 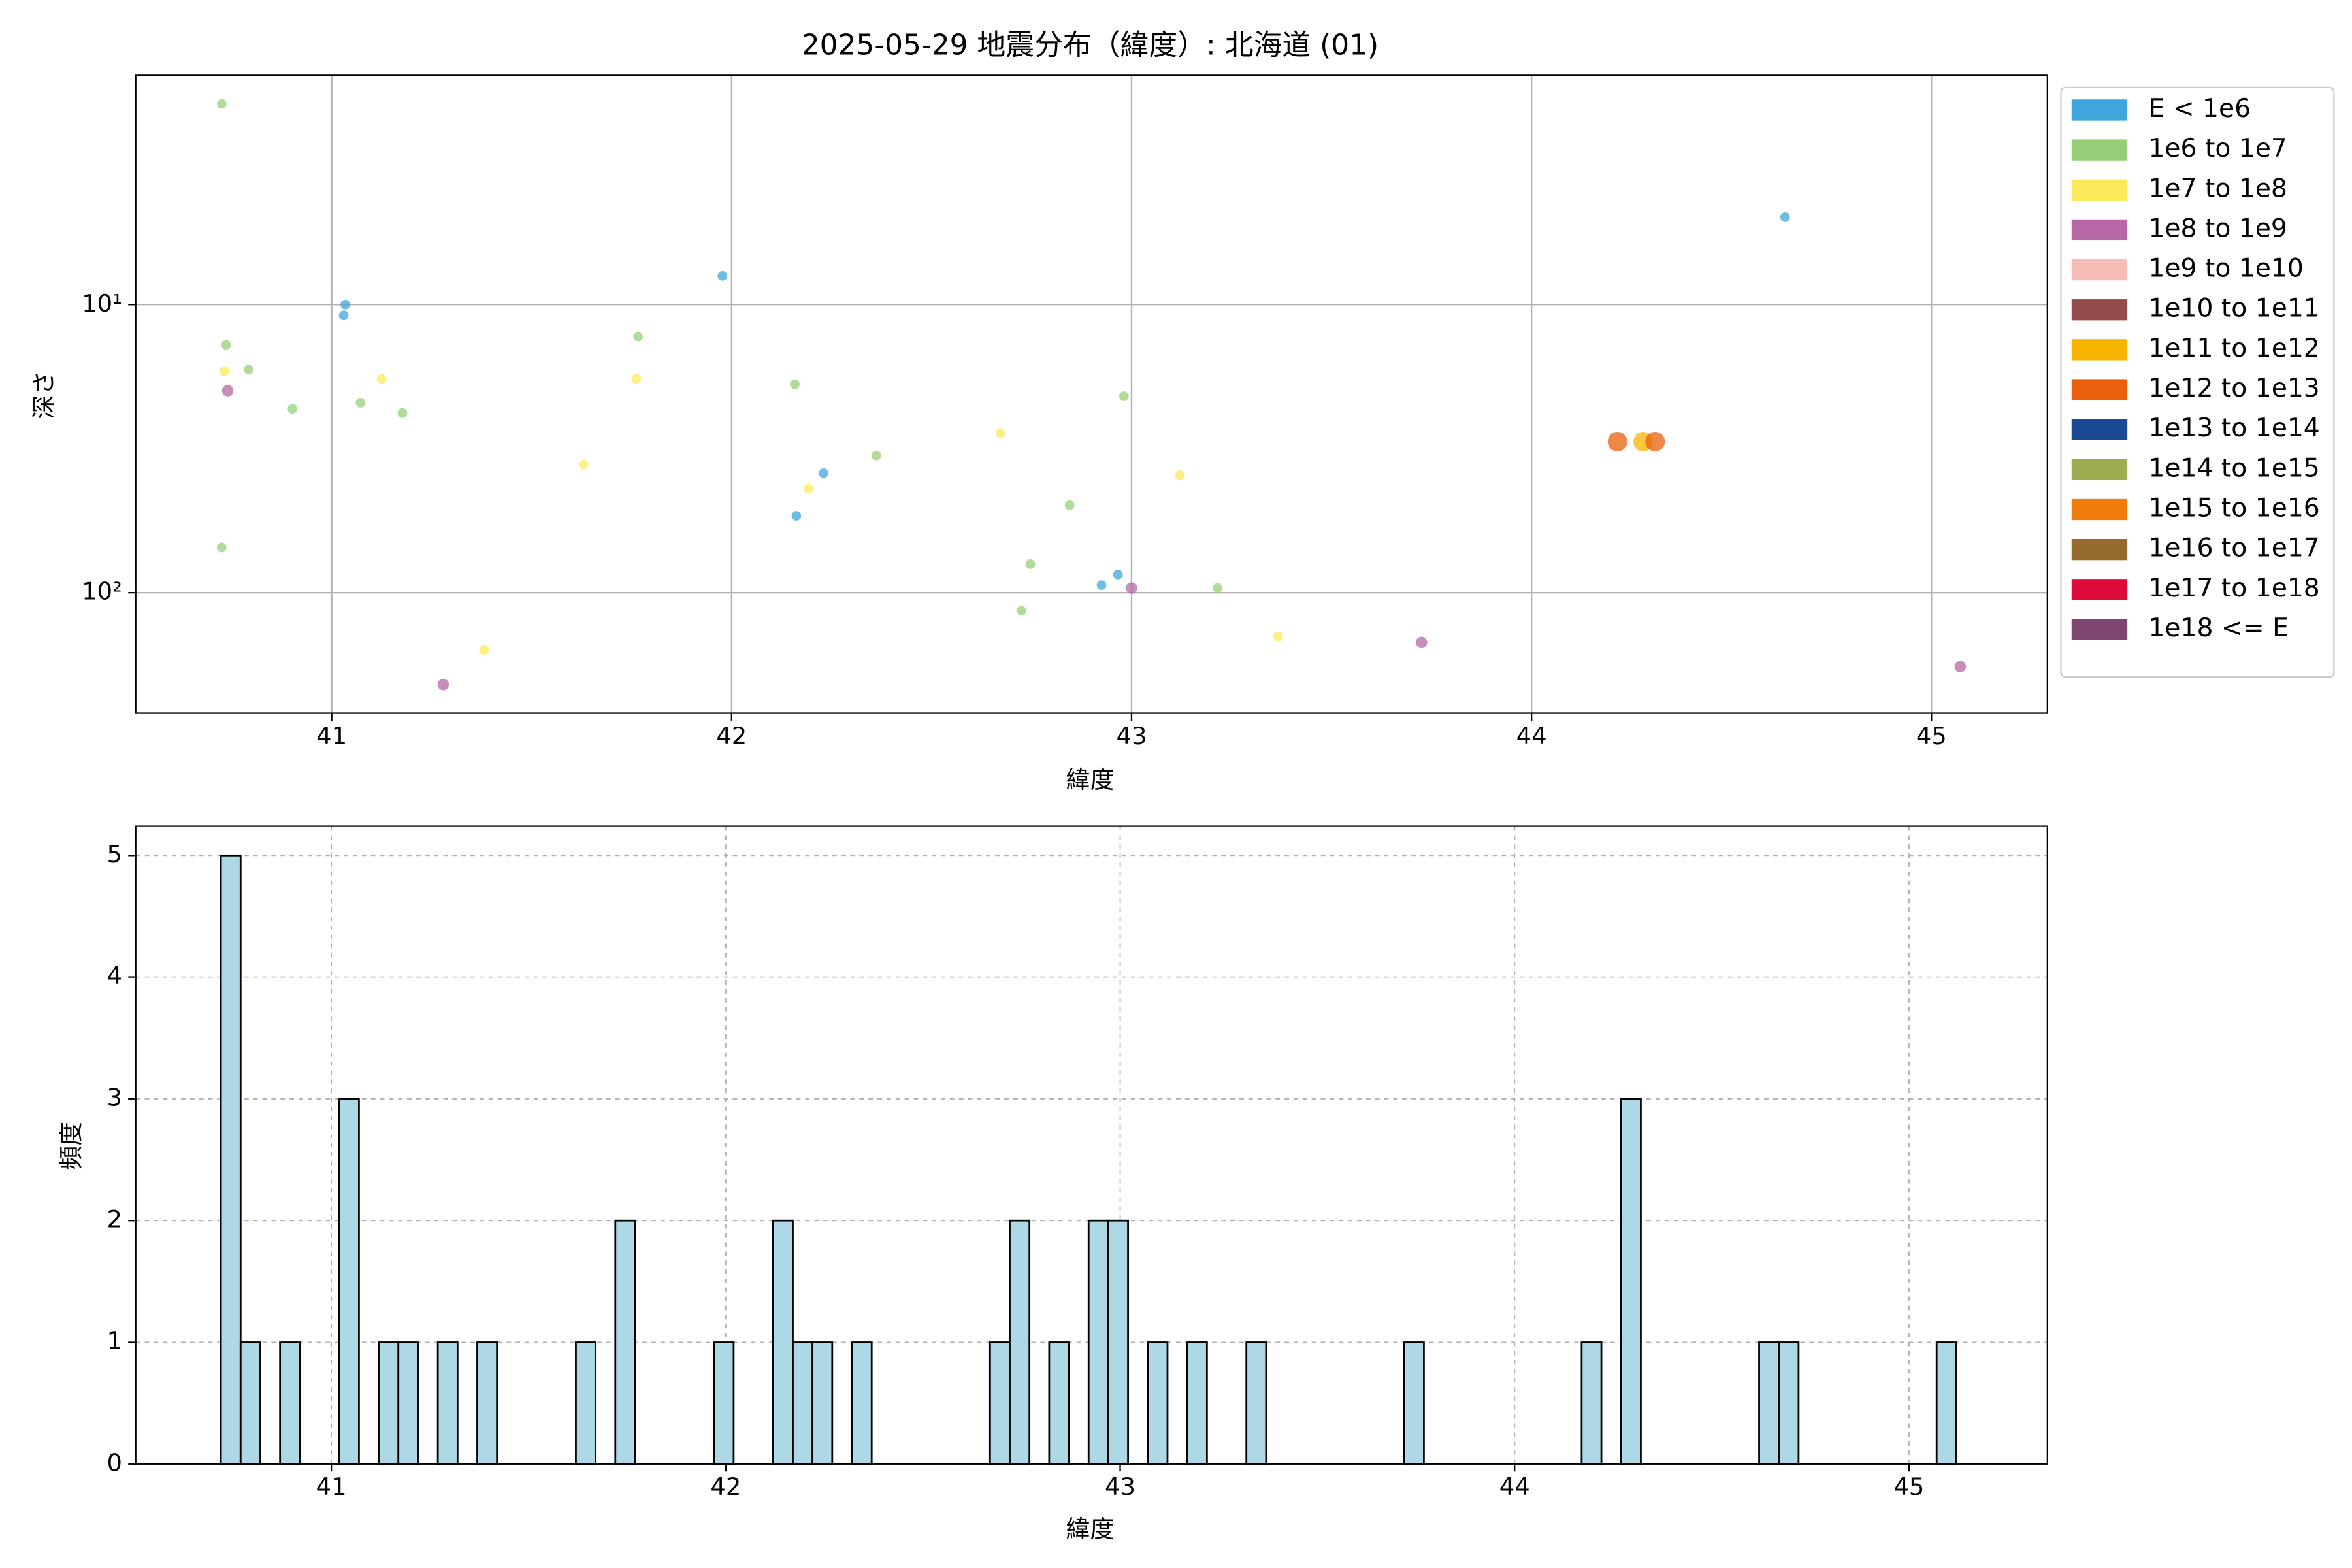 I want to click on y-axis-label: 頻度, so click(x=71, y=1146).